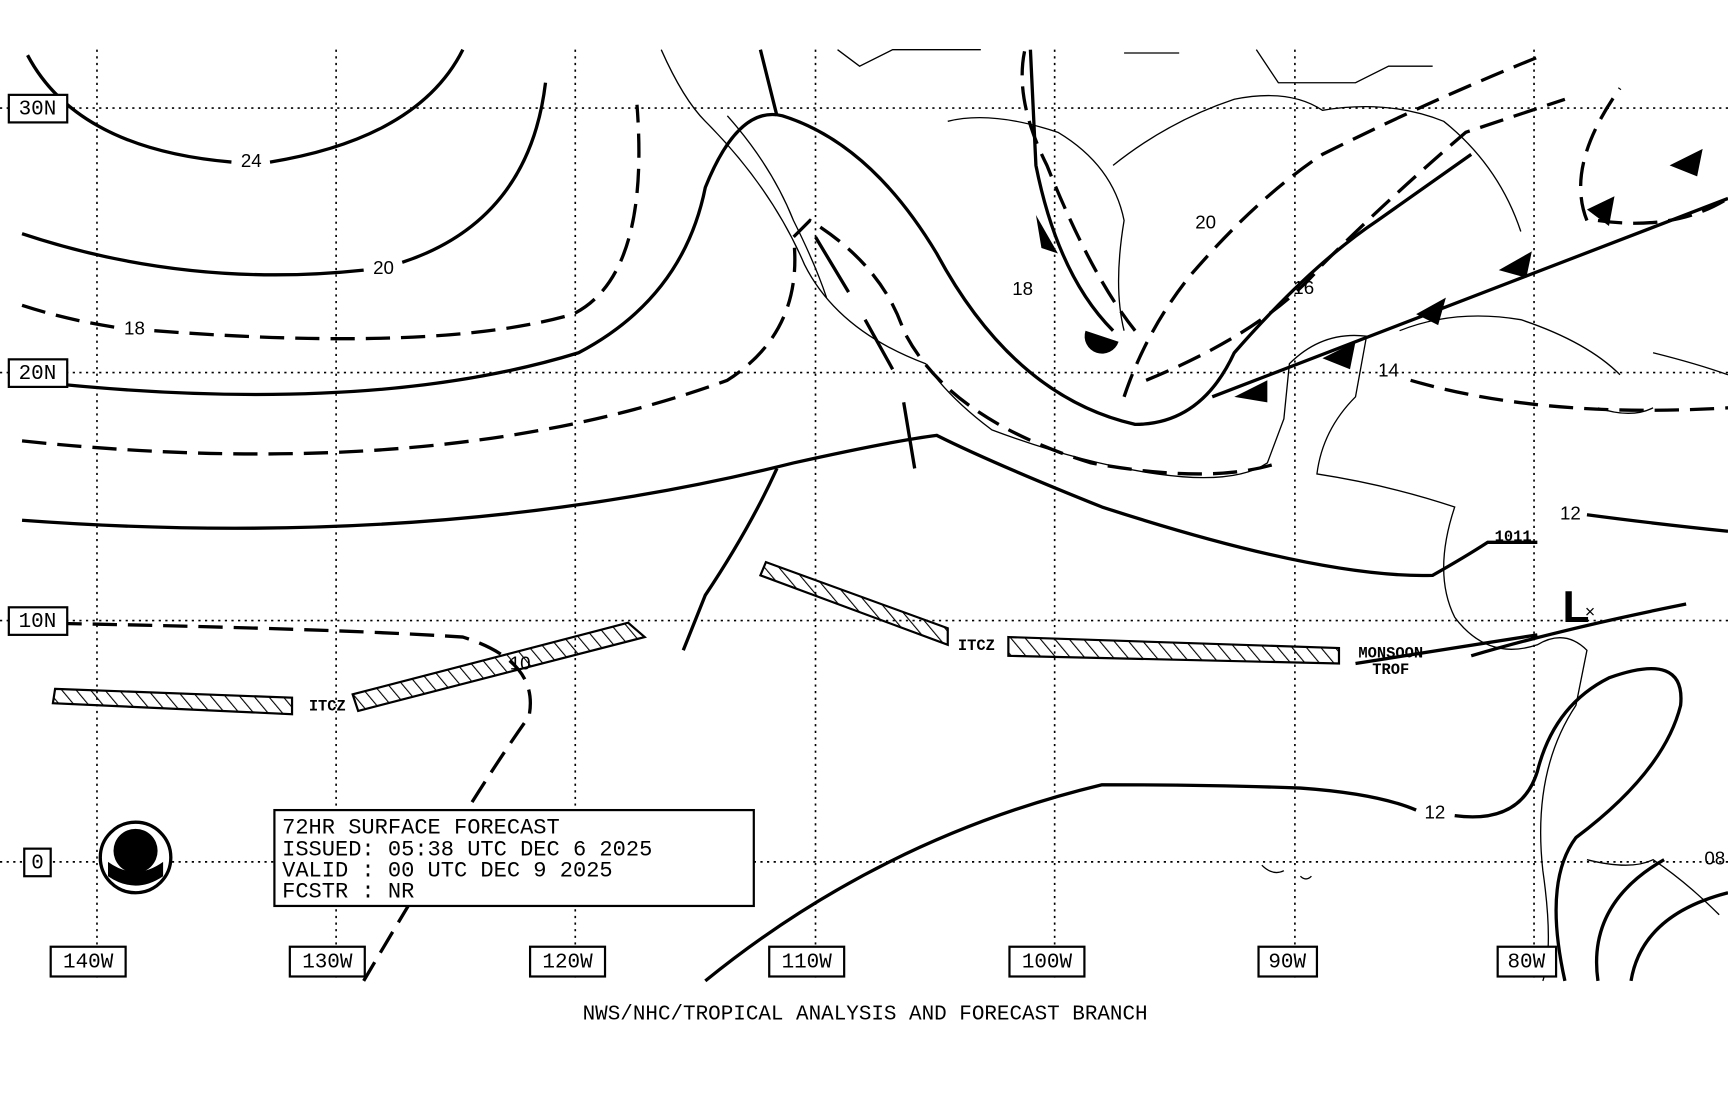 Image resolution: width=1728 pixels, height=1100 pixels. Describe the element at coordinates (1575, 607) in the screenshot. I see `low-center: L` at that location.